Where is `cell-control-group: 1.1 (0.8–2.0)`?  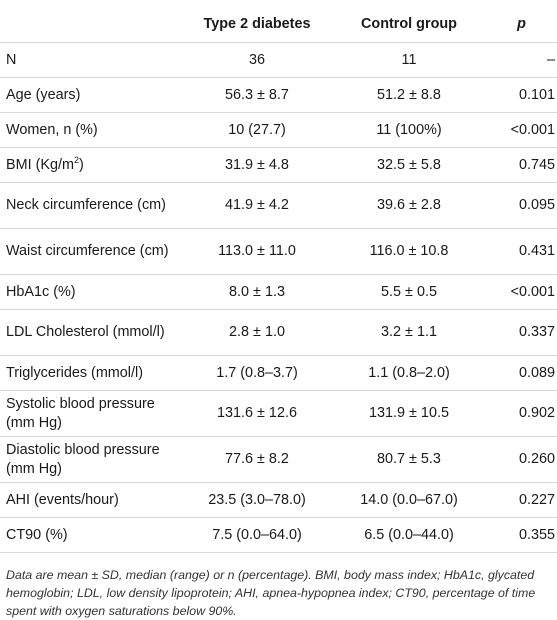
cell-control-group: 1.1 (0.8–2.0) is located at coordinates (409, 372).